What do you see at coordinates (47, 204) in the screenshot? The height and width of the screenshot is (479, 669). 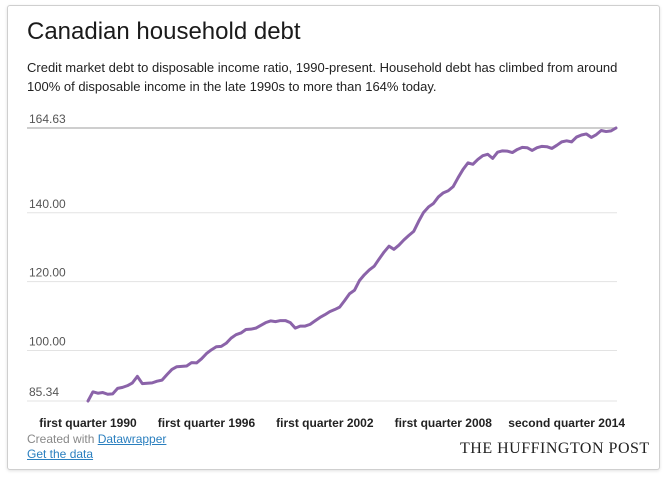 I see `y-tick-label: 140.00` at bounding box center [47, 204].